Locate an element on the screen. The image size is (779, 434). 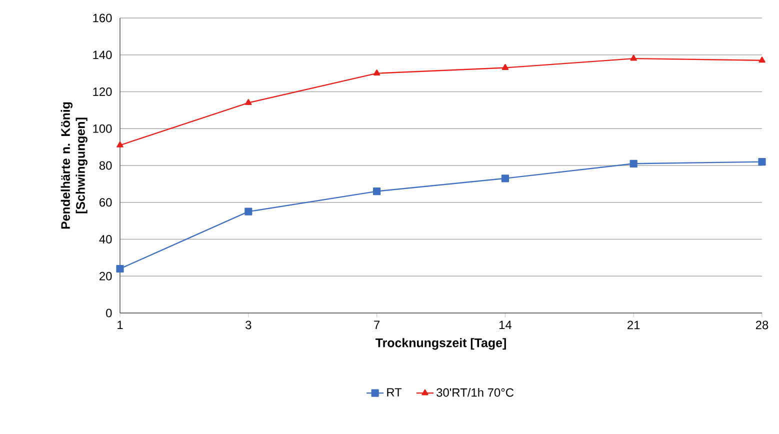
x-tick-label: 21 is located at coordinates (634, 325).